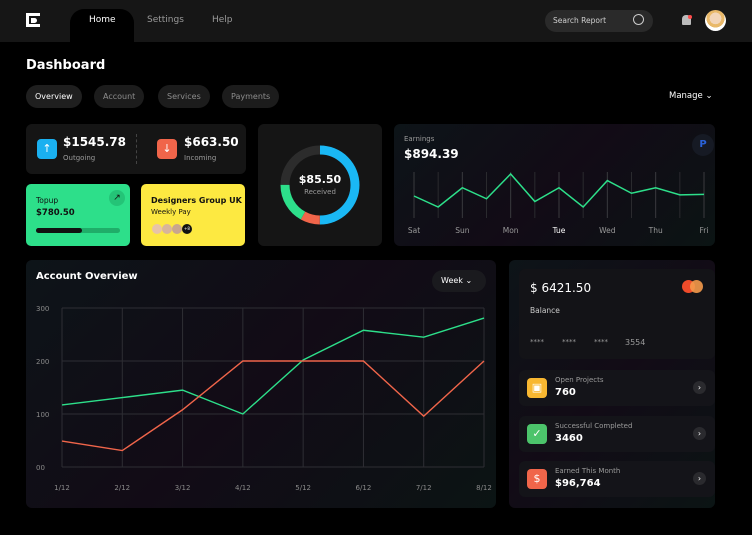 The height and width of the screenshot is (535, 752). Describe the element at coordinates (703, 145) in the screenshot. I see `paypal-icon: P` at that location.